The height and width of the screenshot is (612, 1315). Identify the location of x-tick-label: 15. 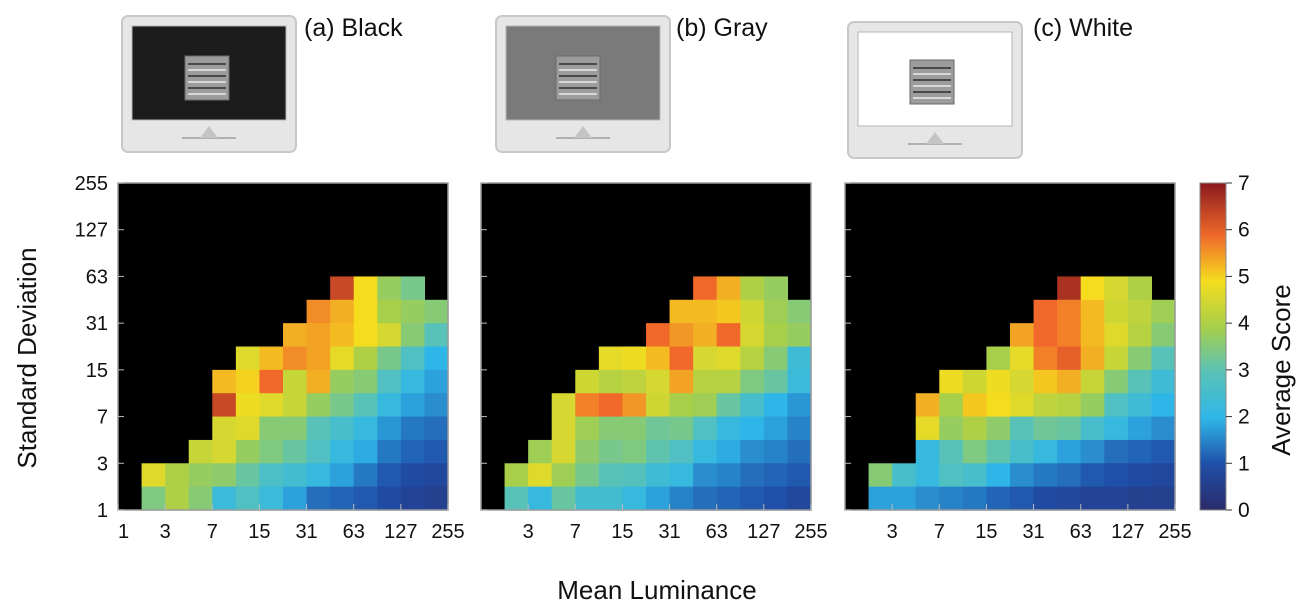
(986, 532).